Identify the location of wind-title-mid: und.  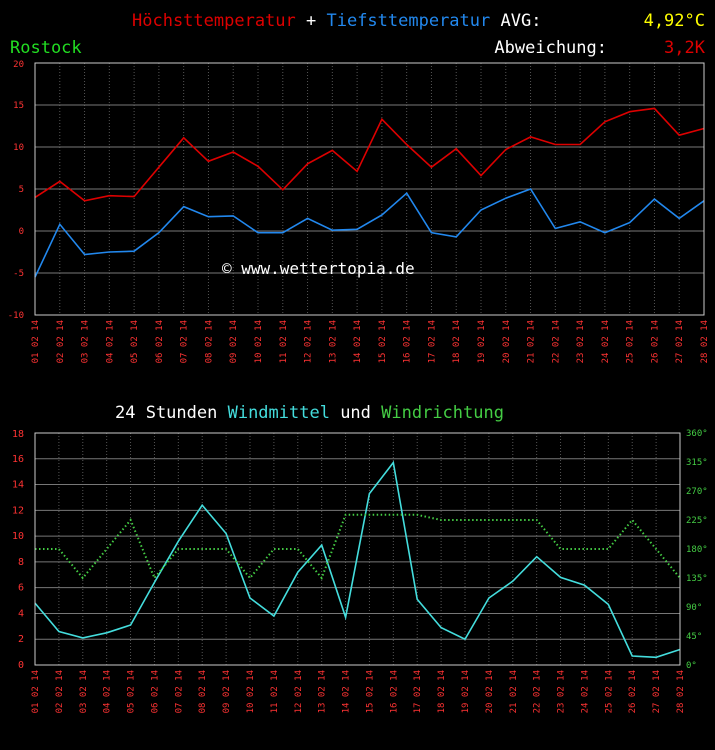
(355, 413).